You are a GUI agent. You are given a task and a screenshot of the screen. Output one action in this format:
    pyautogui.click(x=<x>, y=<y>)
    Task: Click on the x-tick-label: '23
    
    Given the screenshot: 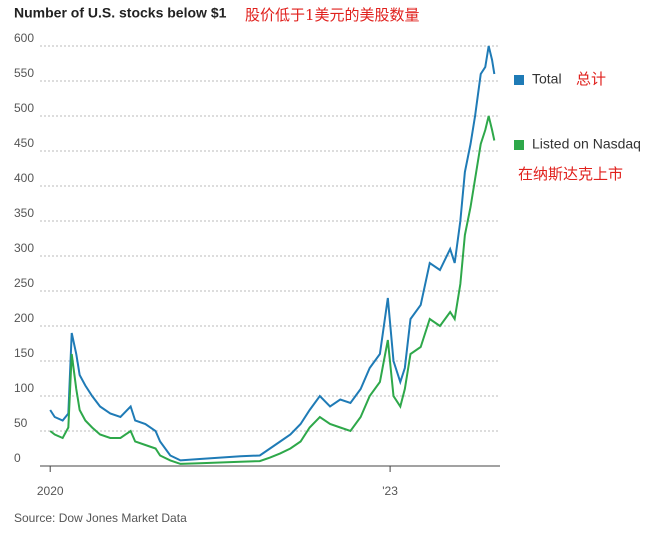 What is the action you would take?
    pyautogui.click(x=390, y=491)
    